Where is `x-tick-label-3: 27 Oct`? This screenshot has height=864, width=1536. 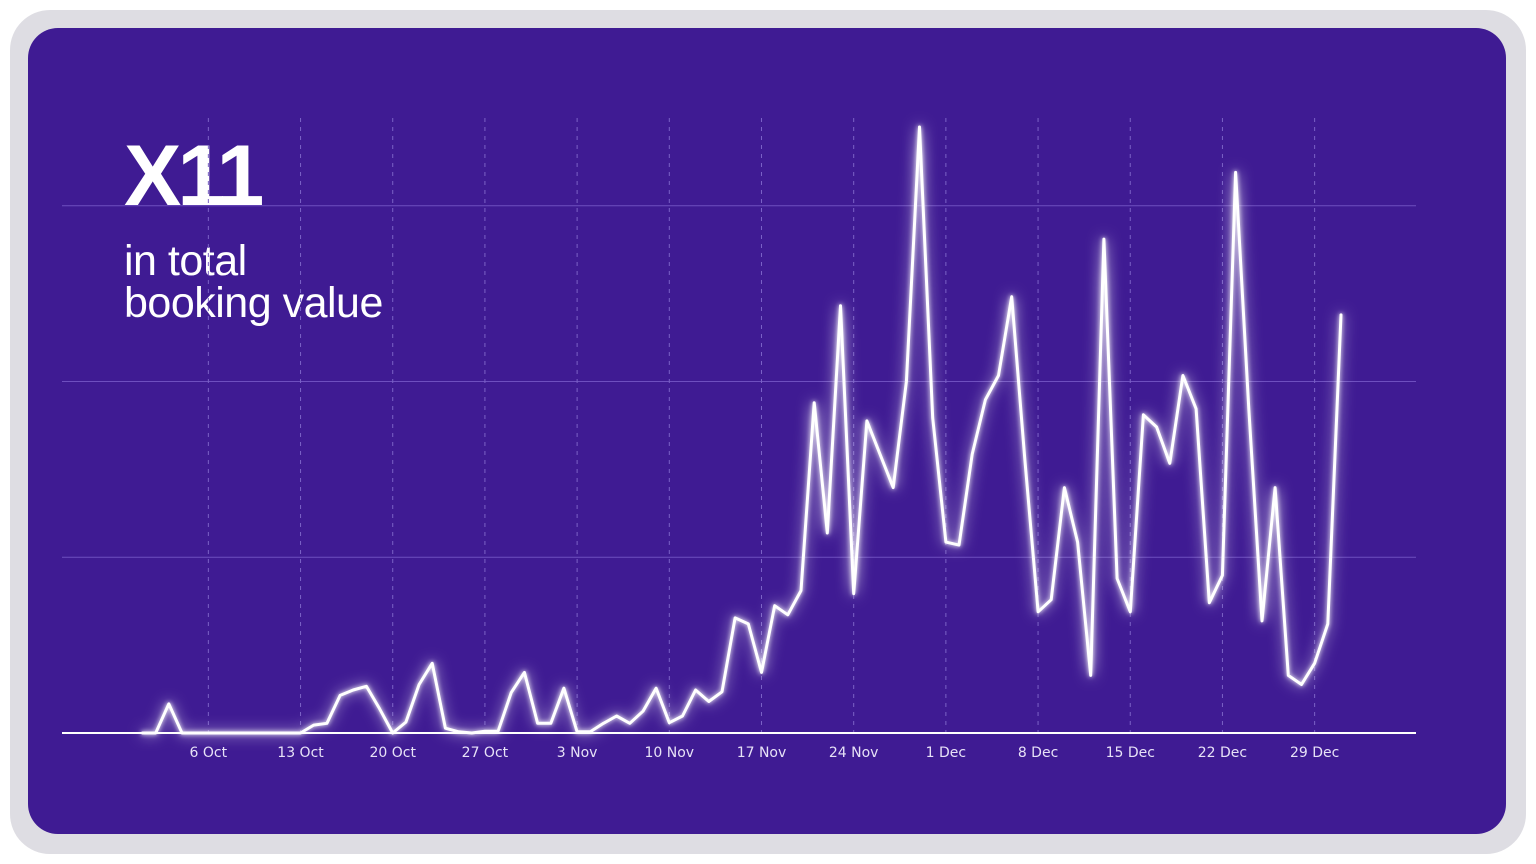 x-tick-label-3: 27 Oct is located at coordinates (485, 753).